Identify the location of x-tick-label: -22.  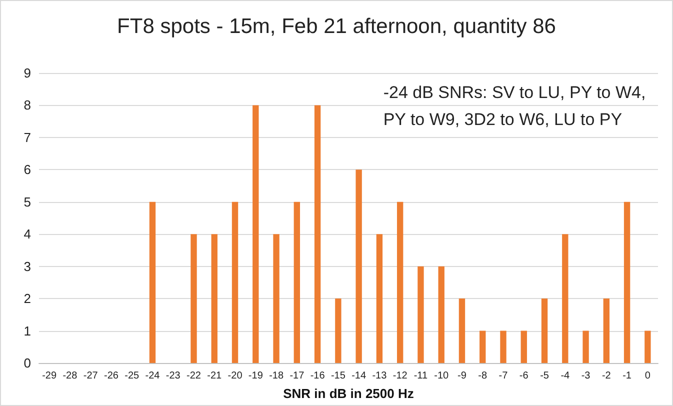
(194, 376).